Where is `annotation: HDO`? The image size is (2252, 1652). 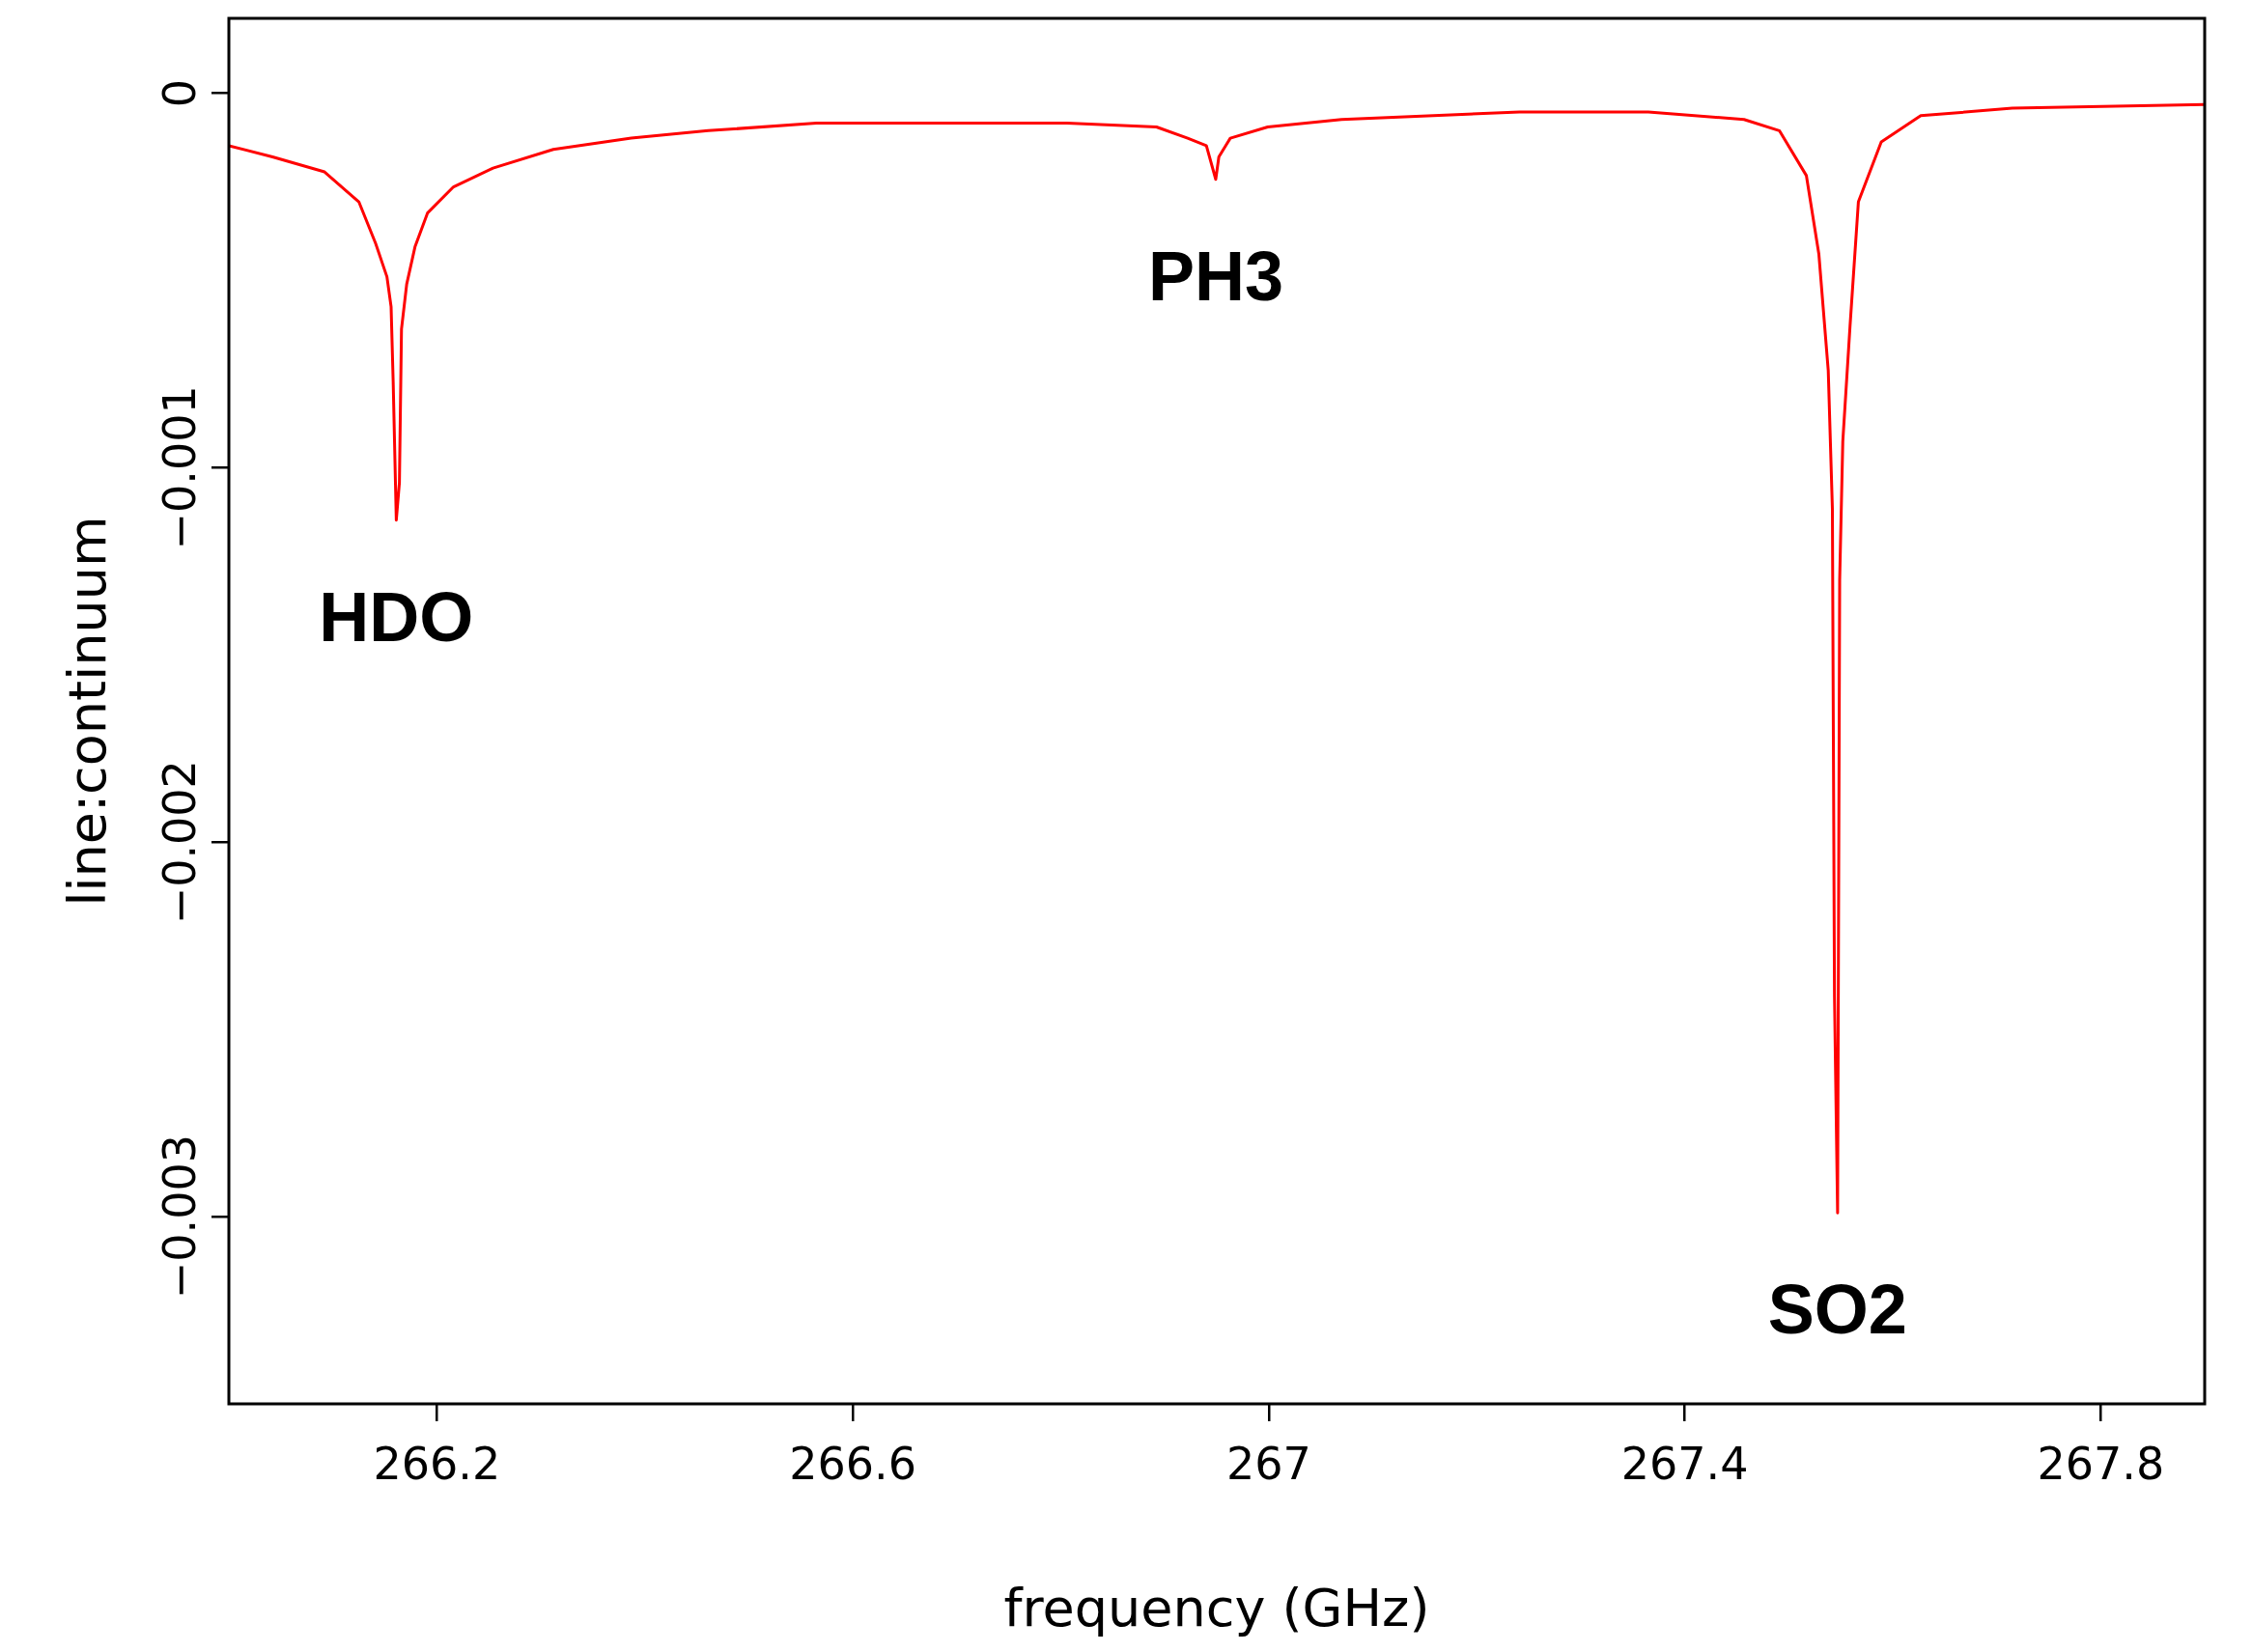 annotation: HDO is located at coordinates (396, 617).